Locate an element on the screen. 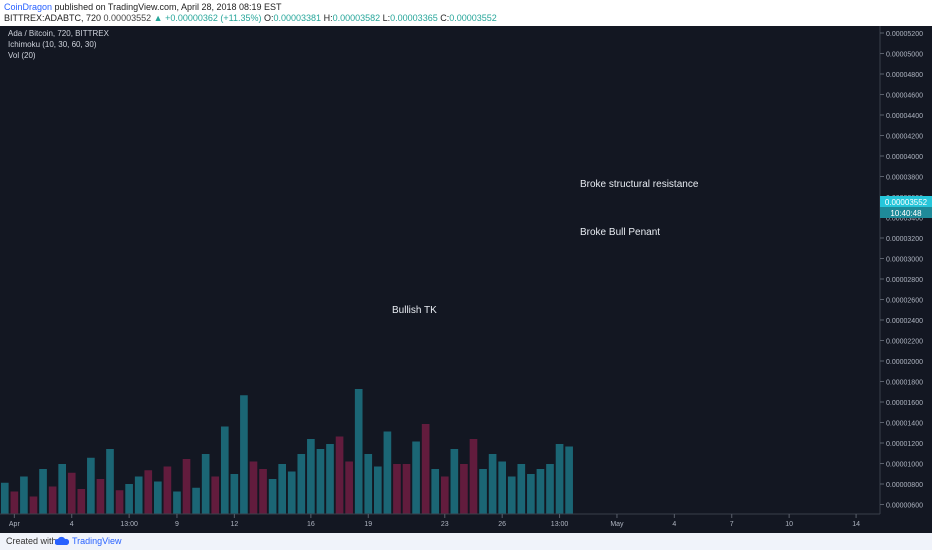  price-tick-label: 0.00004800 is located at coordinates (904, 75).